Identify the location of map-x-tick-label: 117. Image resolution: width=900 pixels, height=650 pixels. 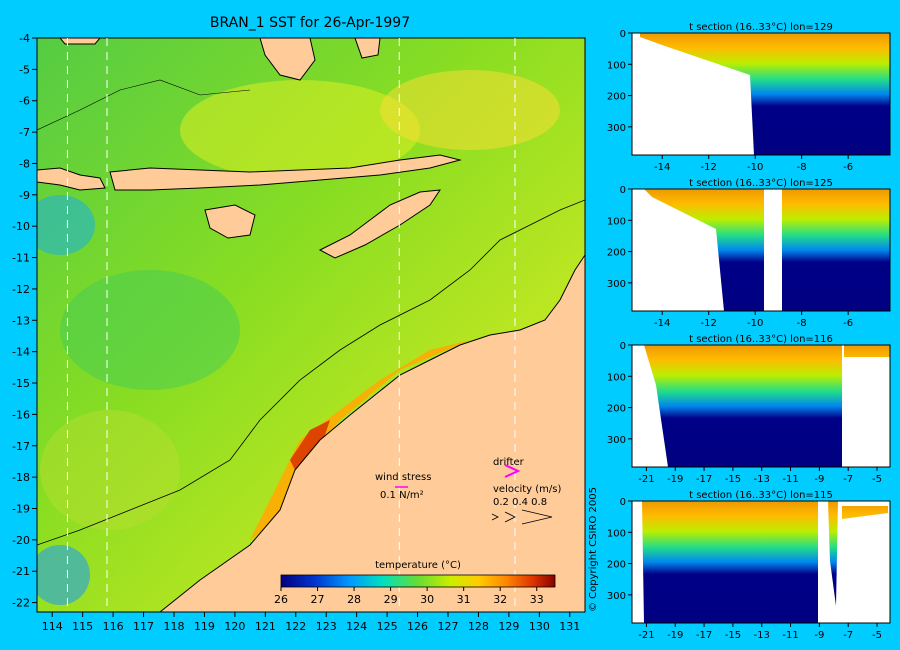
(143, 626).